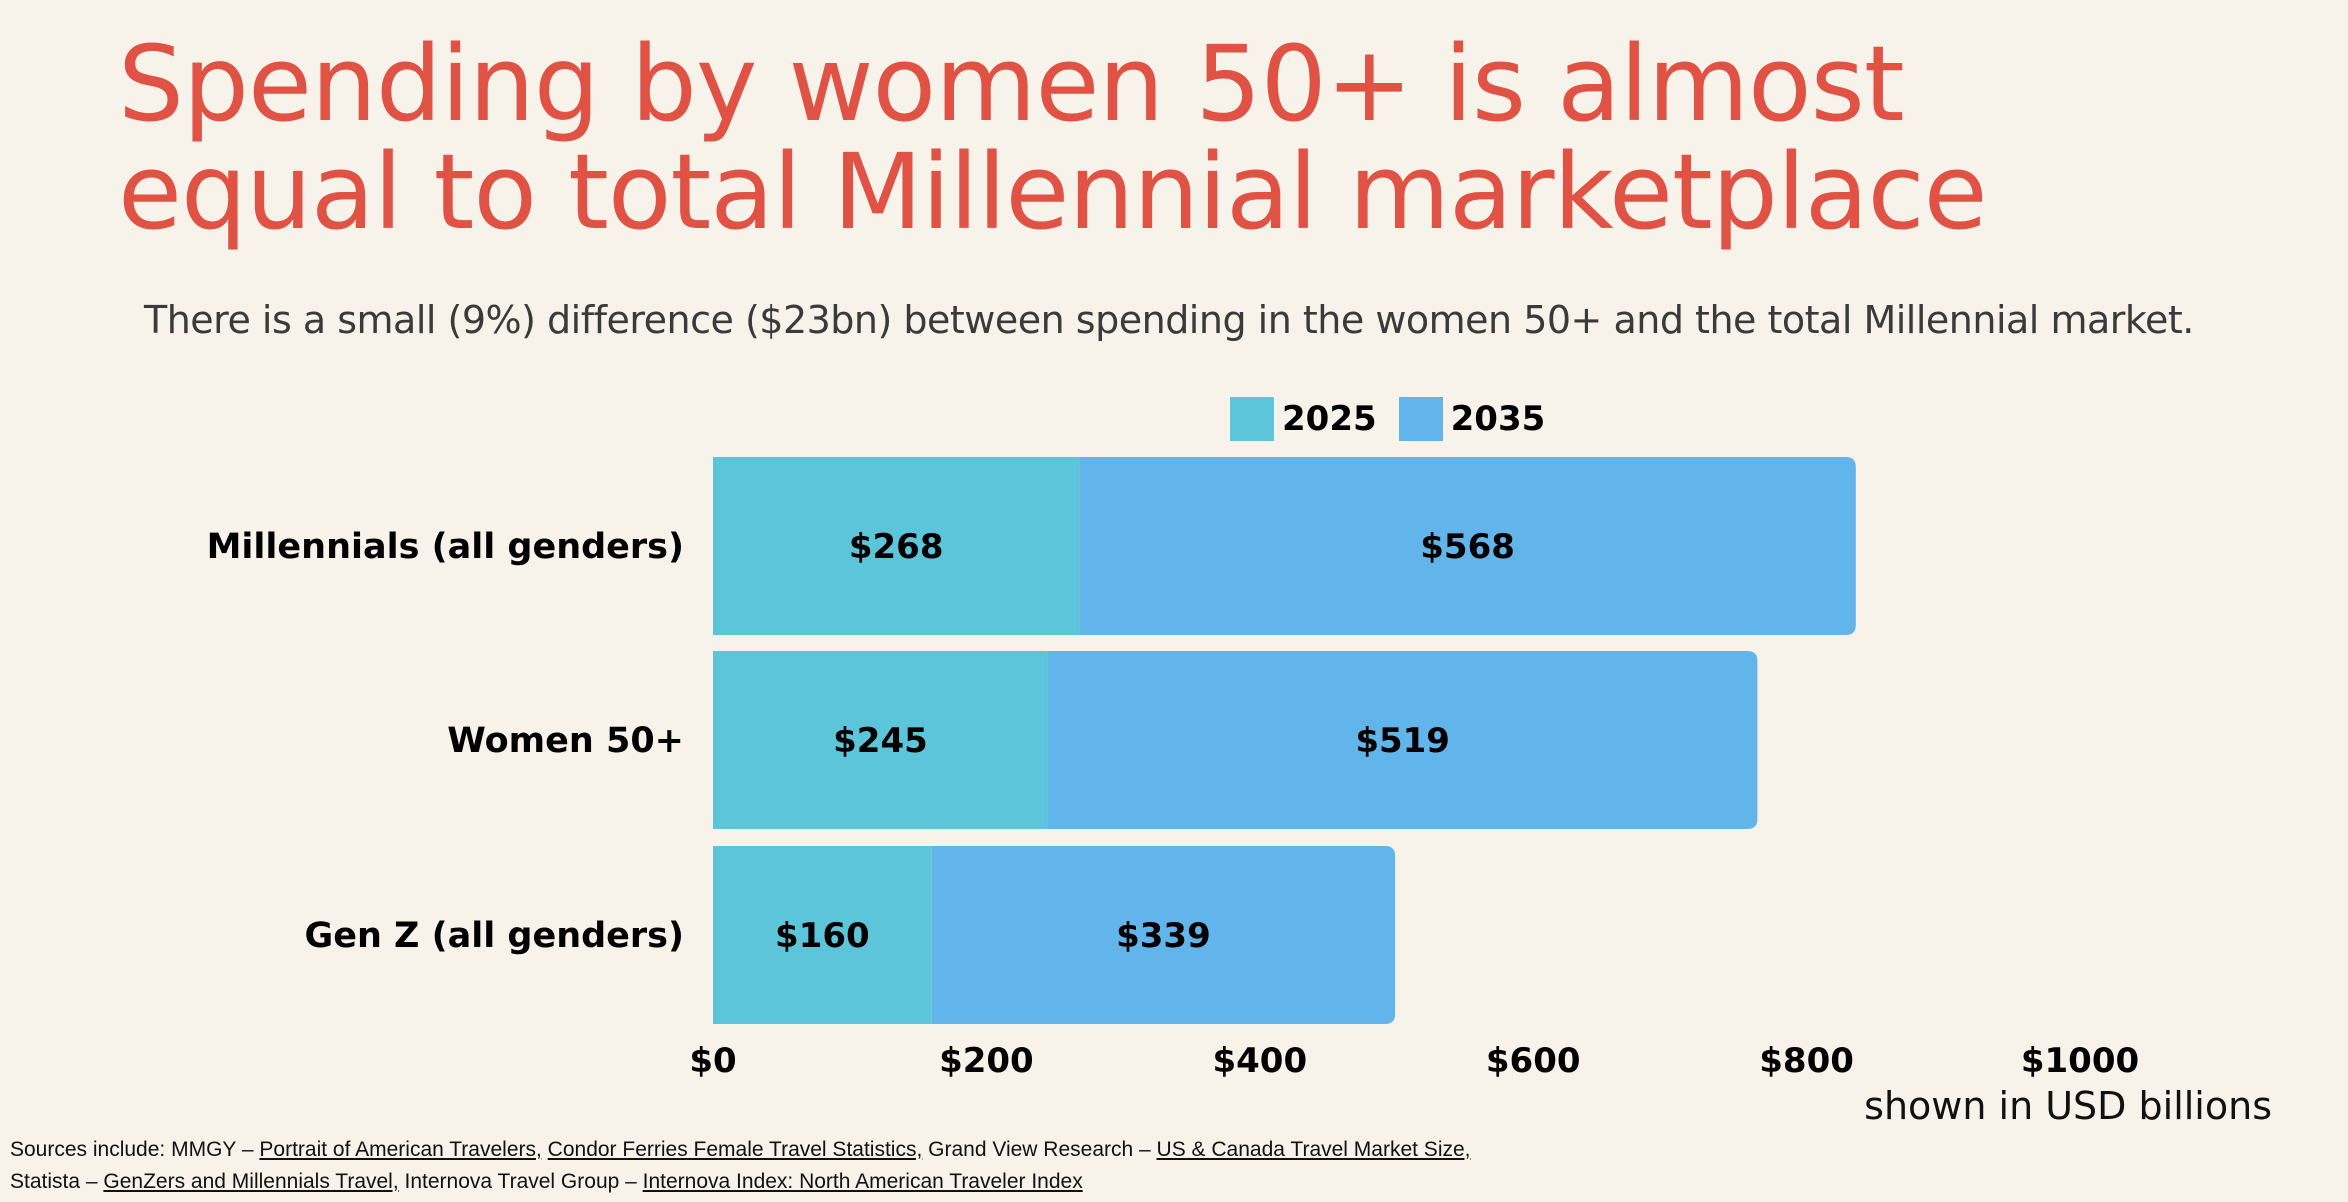  I want to click on category-label: Gen Z (all genders), so click(494, 936).